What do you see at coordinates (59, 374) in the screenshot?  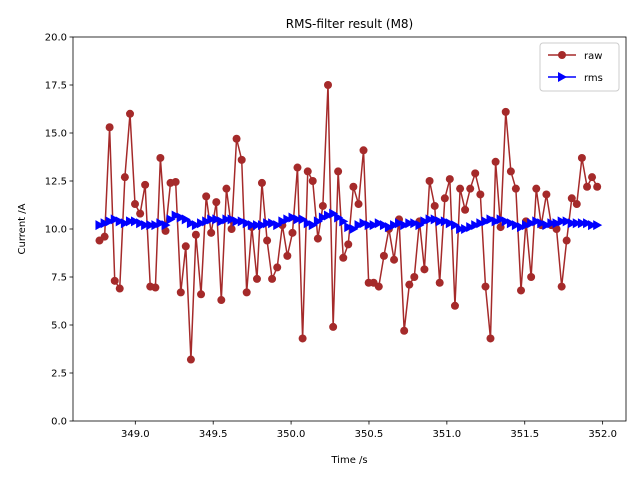 I see `y-tick-label: 2.5` at bounding box center [59, 374].